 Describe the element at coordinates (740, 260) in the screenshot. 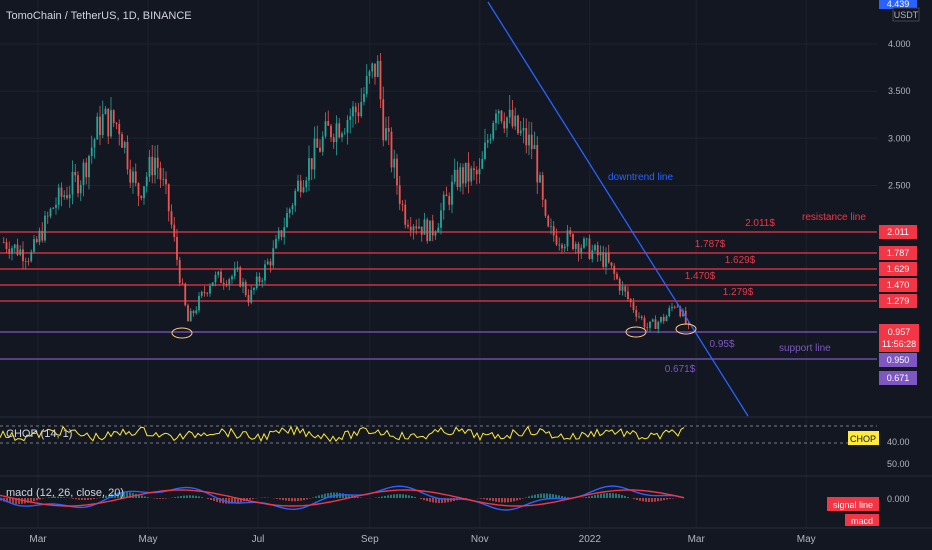

I see `level-label: 1.629$` at that location.